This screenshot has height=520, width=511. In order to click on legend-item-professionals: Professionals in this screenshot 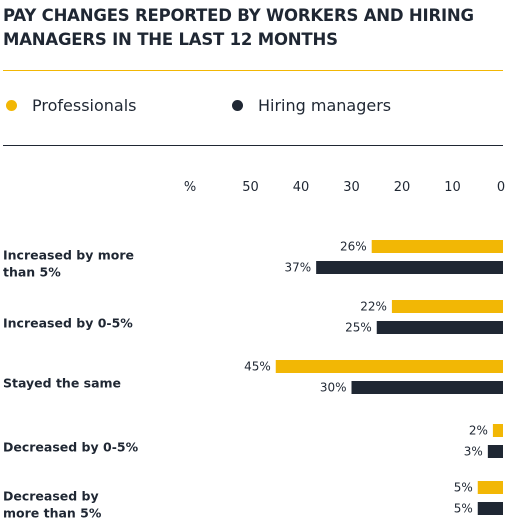, I will do `click(71, 105)`.